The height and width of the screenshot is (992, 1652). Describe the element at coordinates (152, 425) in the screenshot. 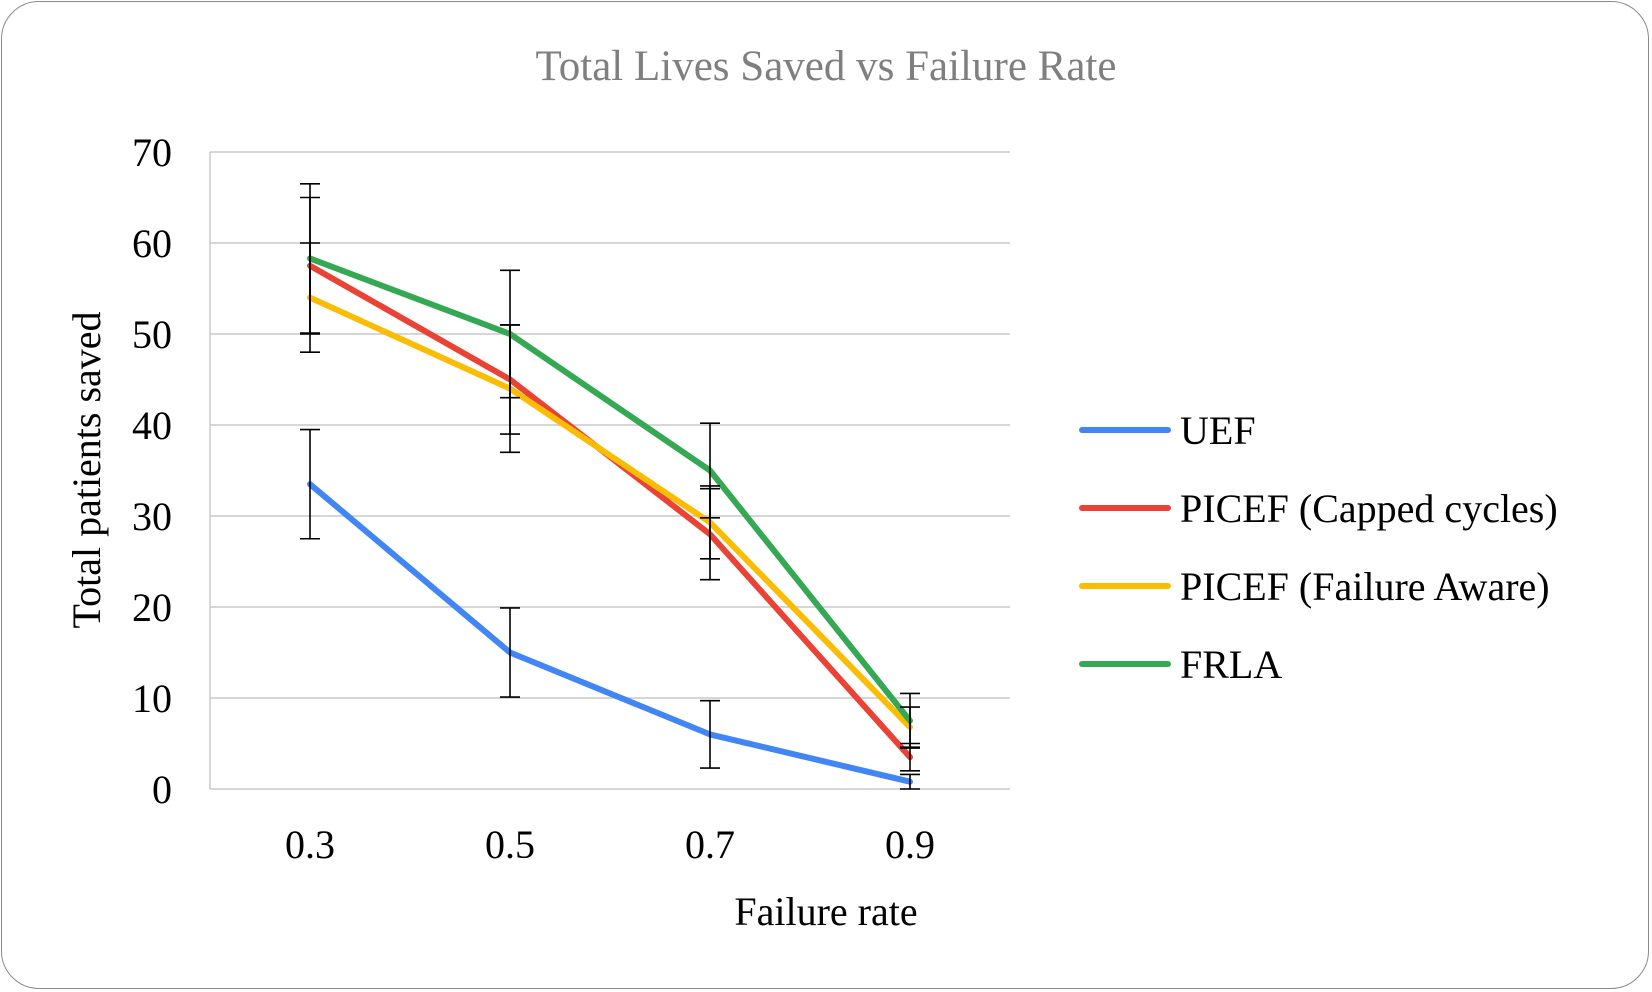

I see `y-tick-label: 40` at that location.